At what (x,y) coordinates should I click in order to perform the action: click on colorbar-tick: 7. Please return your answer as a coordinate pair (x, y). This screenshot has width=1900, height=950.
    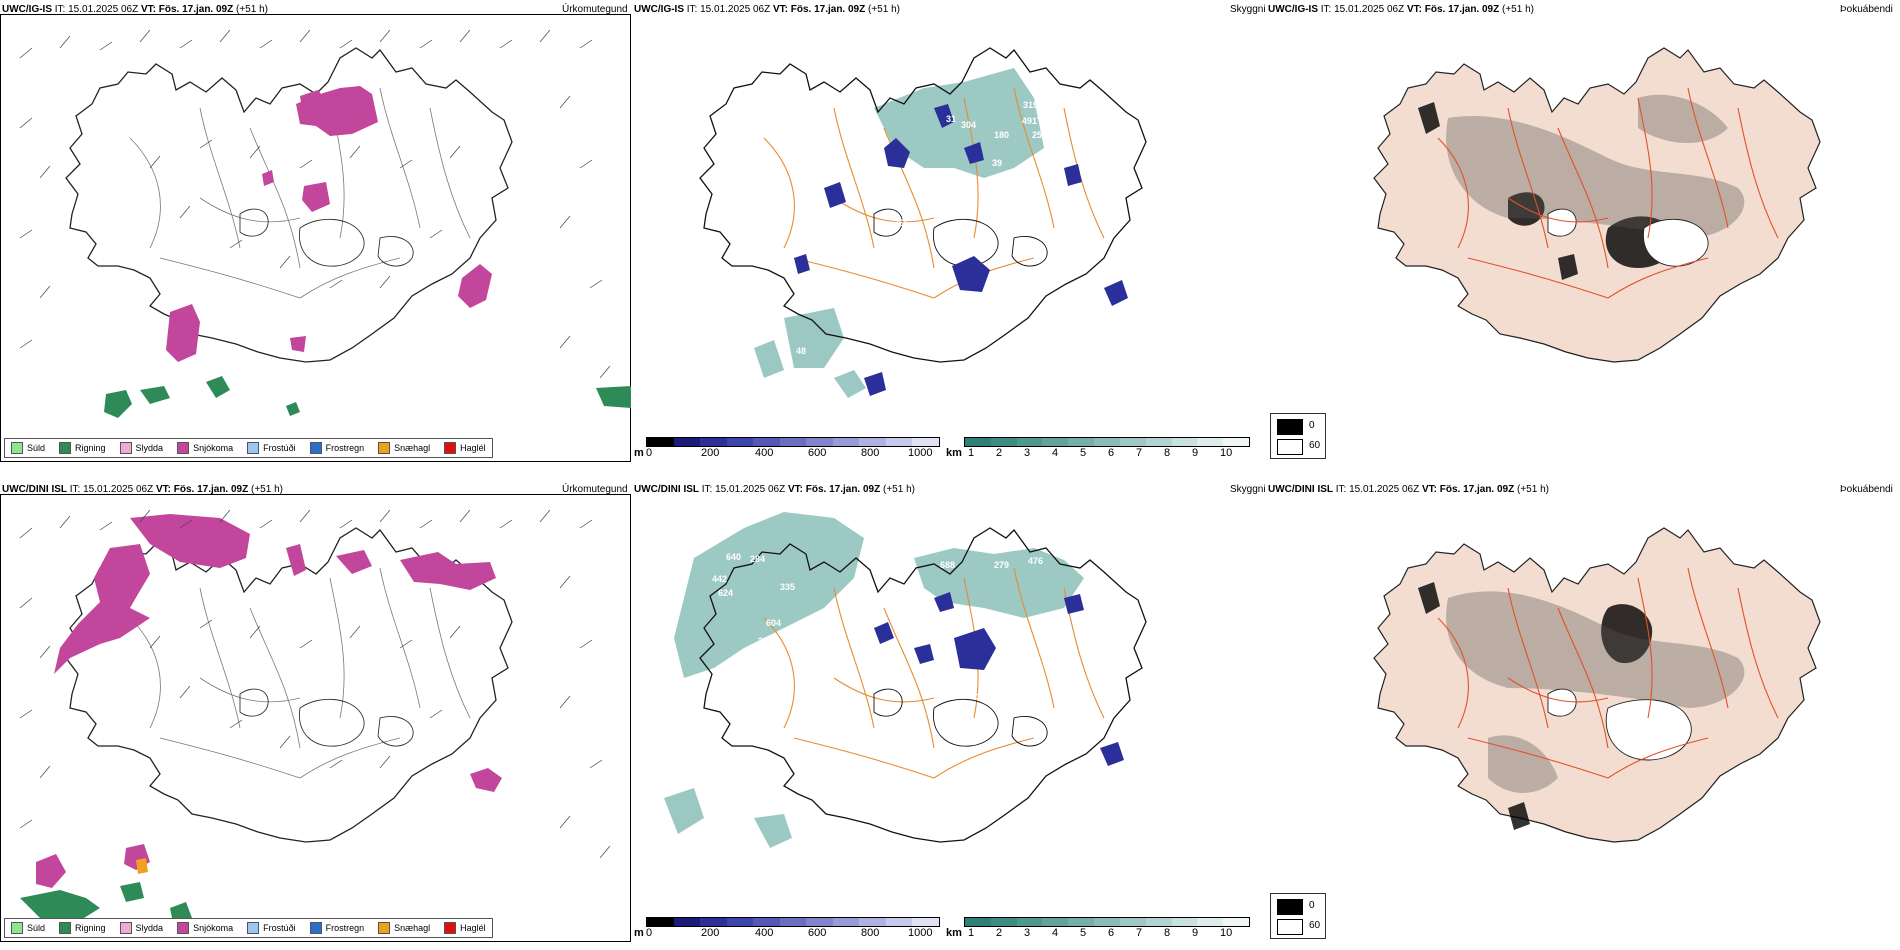
    Looking at the image, I should click on (1139, 933).